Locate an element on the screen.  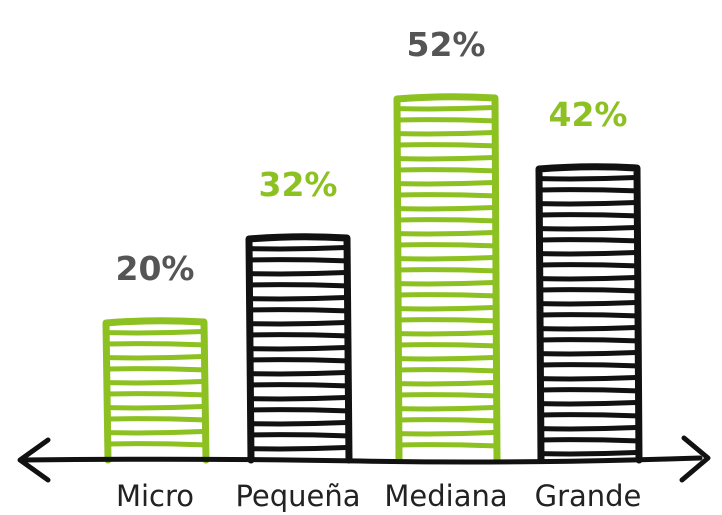
bar-pequeña is located at coordinates (299, 348).